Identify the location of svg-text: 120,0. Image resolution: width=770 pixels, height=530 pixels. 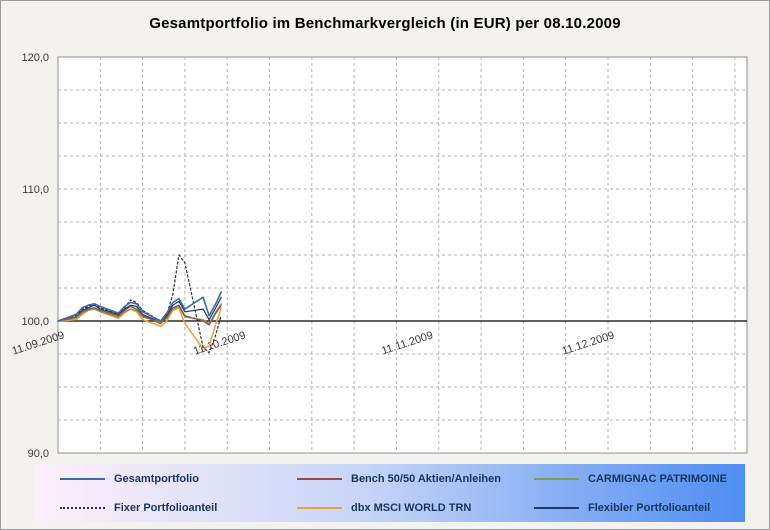
(35, 58).